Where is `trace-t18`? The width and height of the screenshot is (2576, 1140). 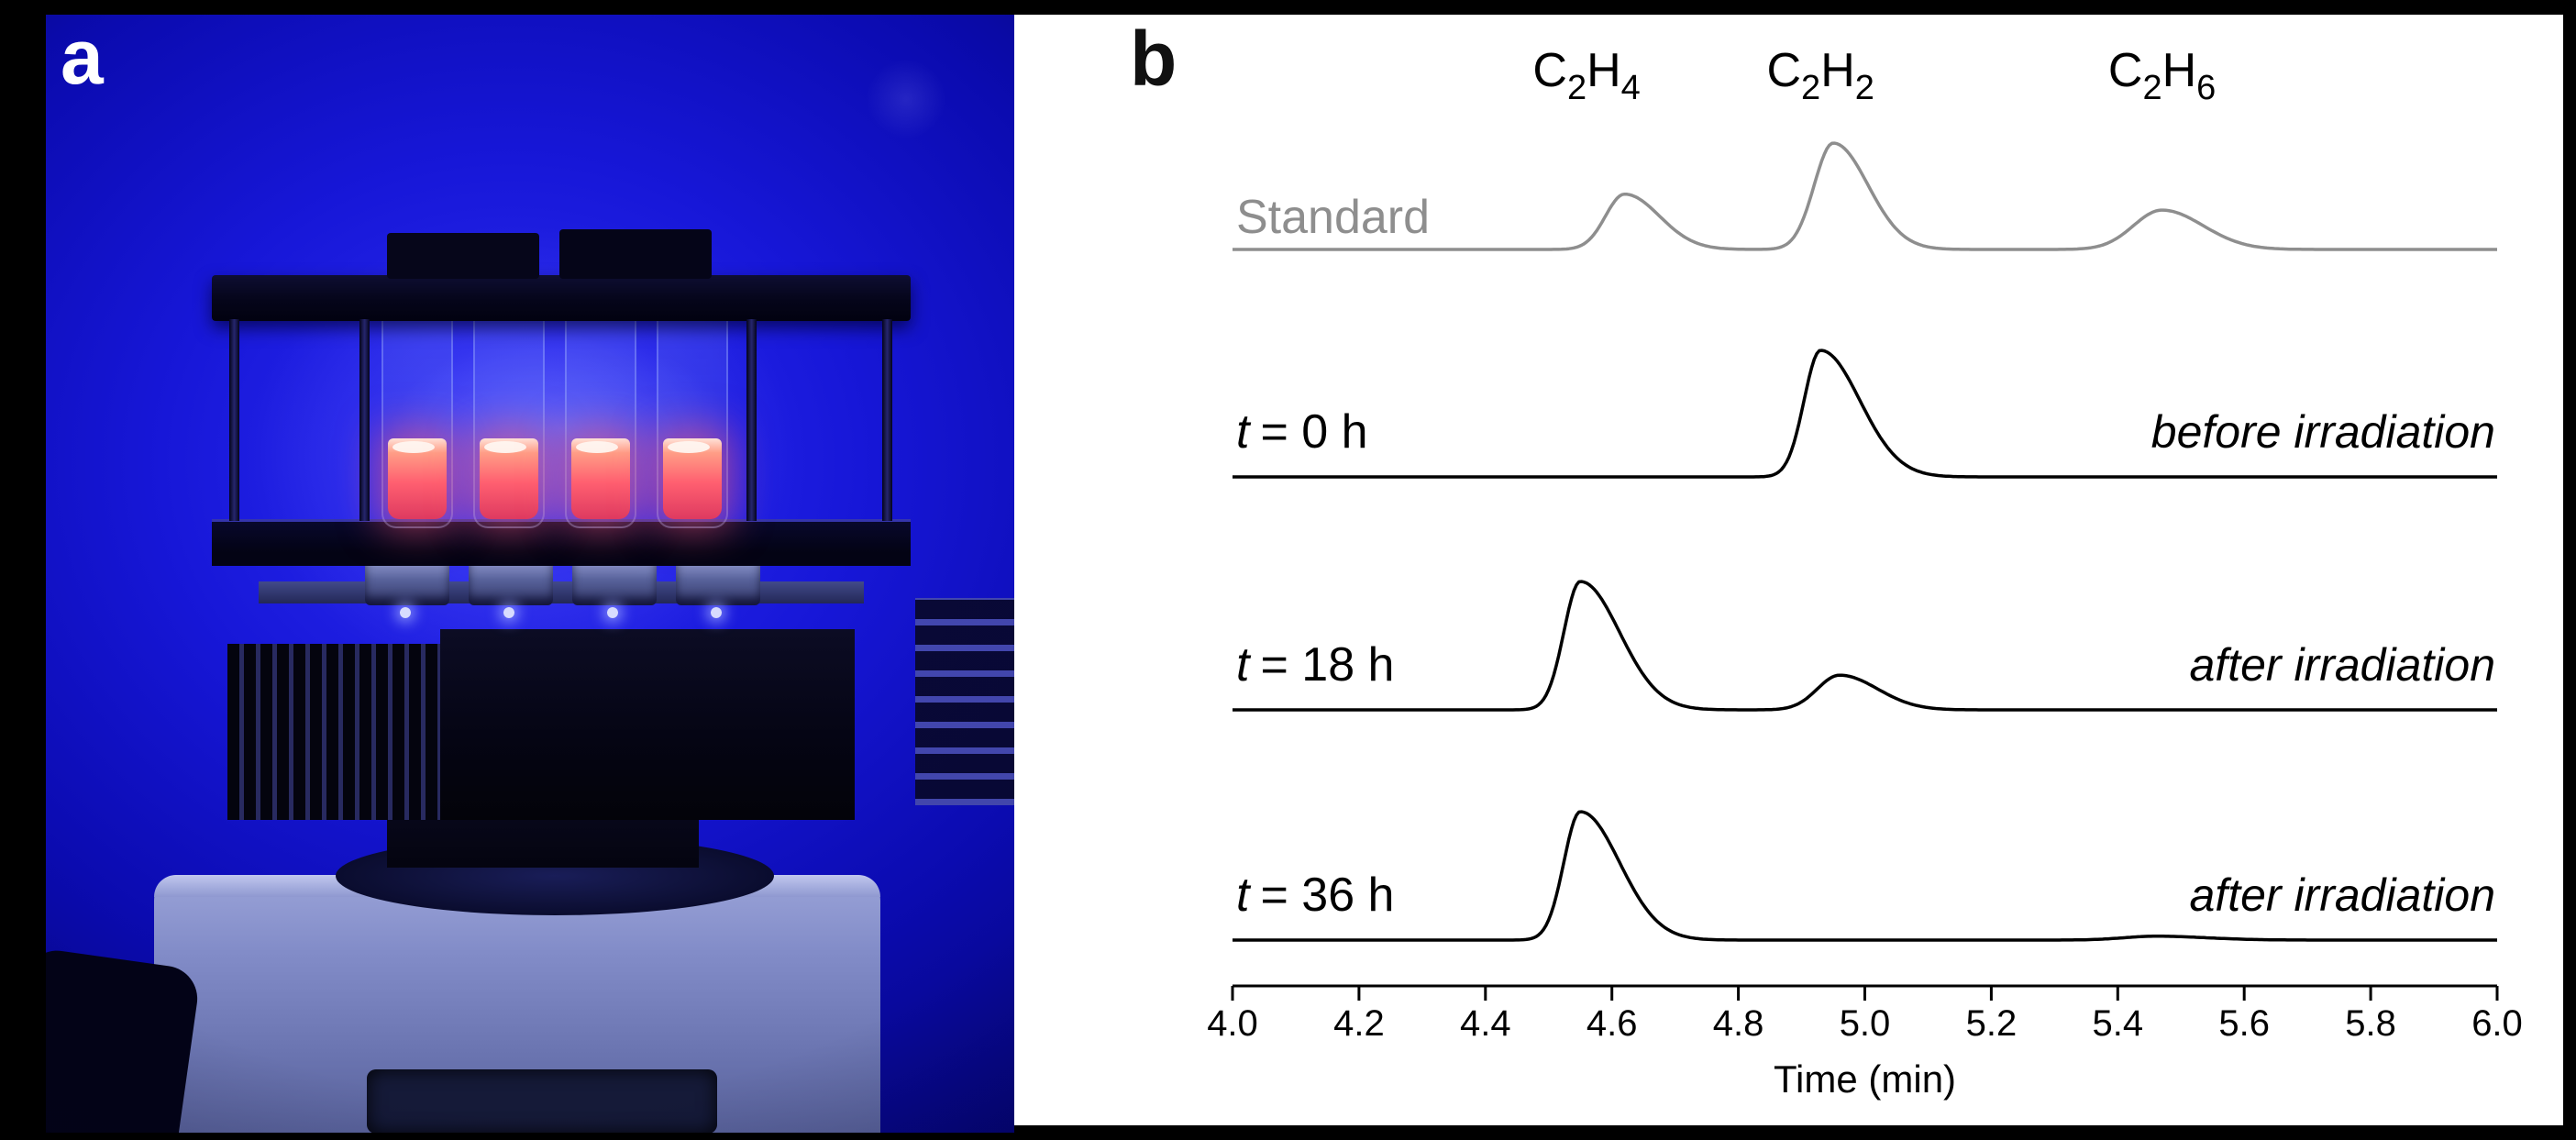
trace-t18 is located at coordinates (1865, 646).